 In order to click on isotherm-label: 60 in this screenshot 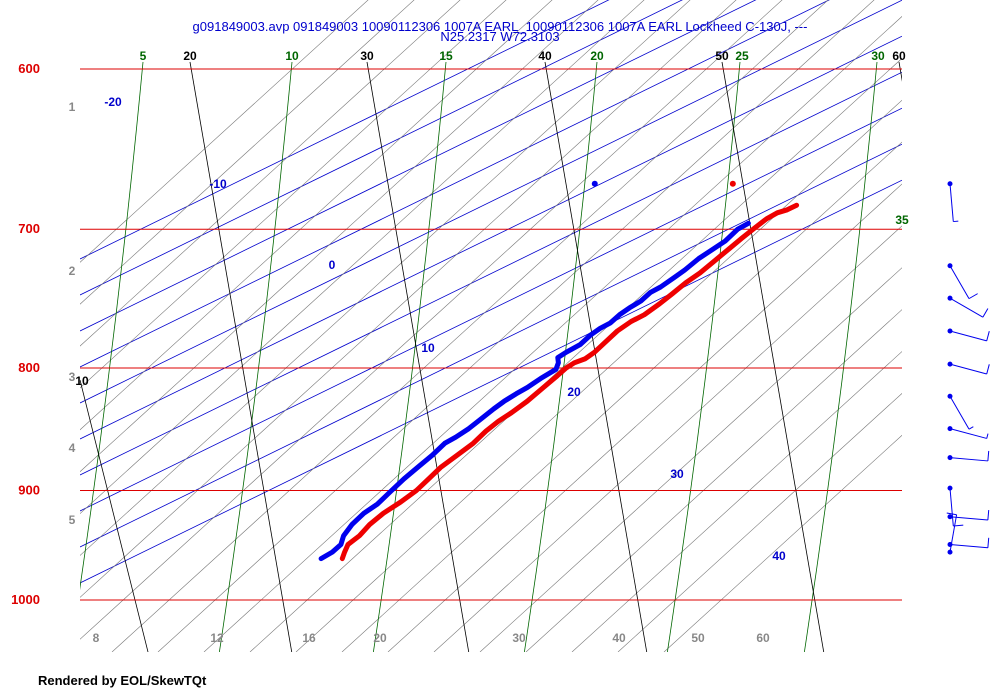, I will do `click(899, 56)`.